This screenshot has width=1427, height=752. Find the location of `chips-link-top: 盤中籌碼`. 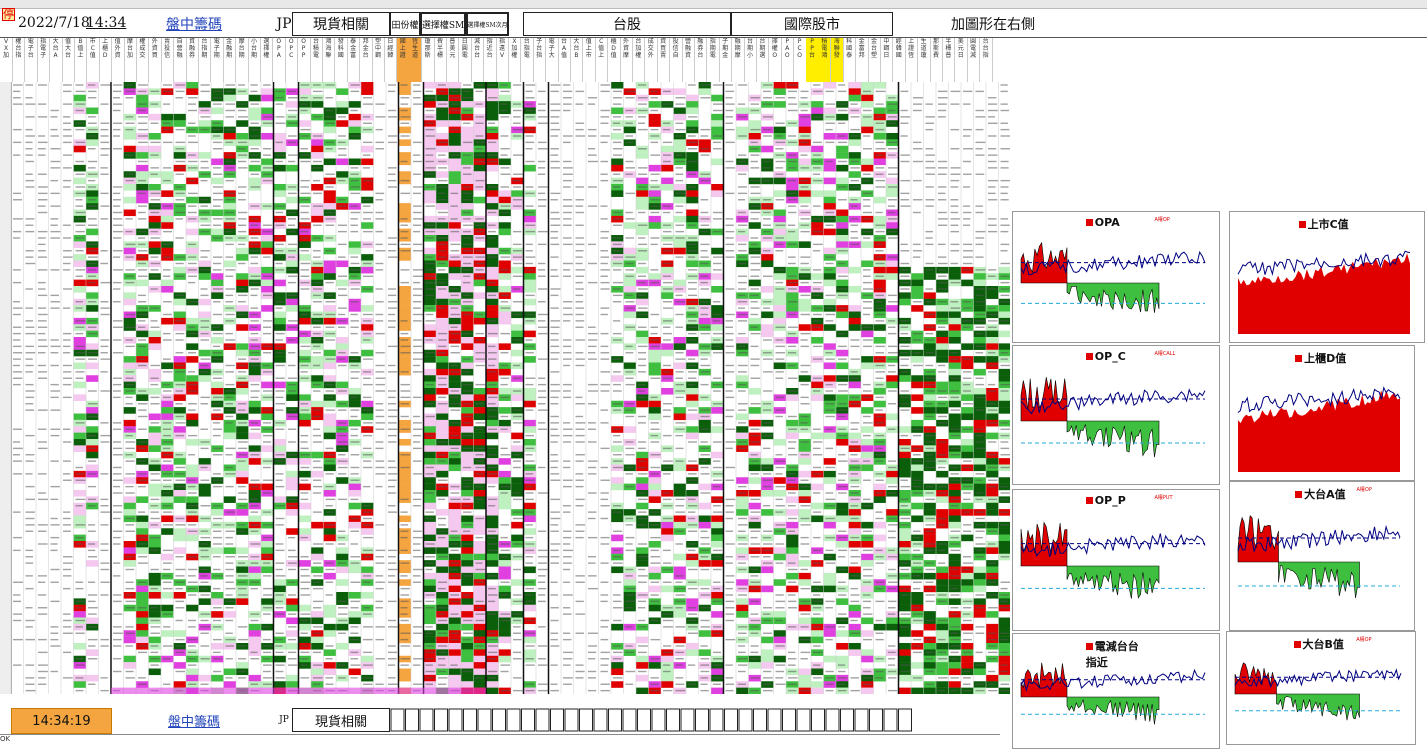

chips-link-top: 盤中籌碼 is located at coordinates (194, 24).